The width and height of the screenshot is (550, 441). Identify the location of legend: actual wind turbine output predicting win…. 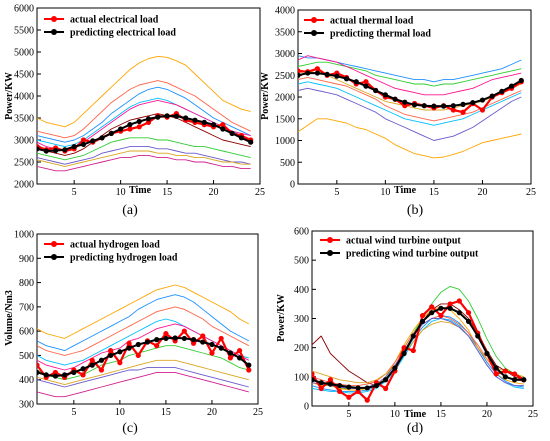
(399, 248).